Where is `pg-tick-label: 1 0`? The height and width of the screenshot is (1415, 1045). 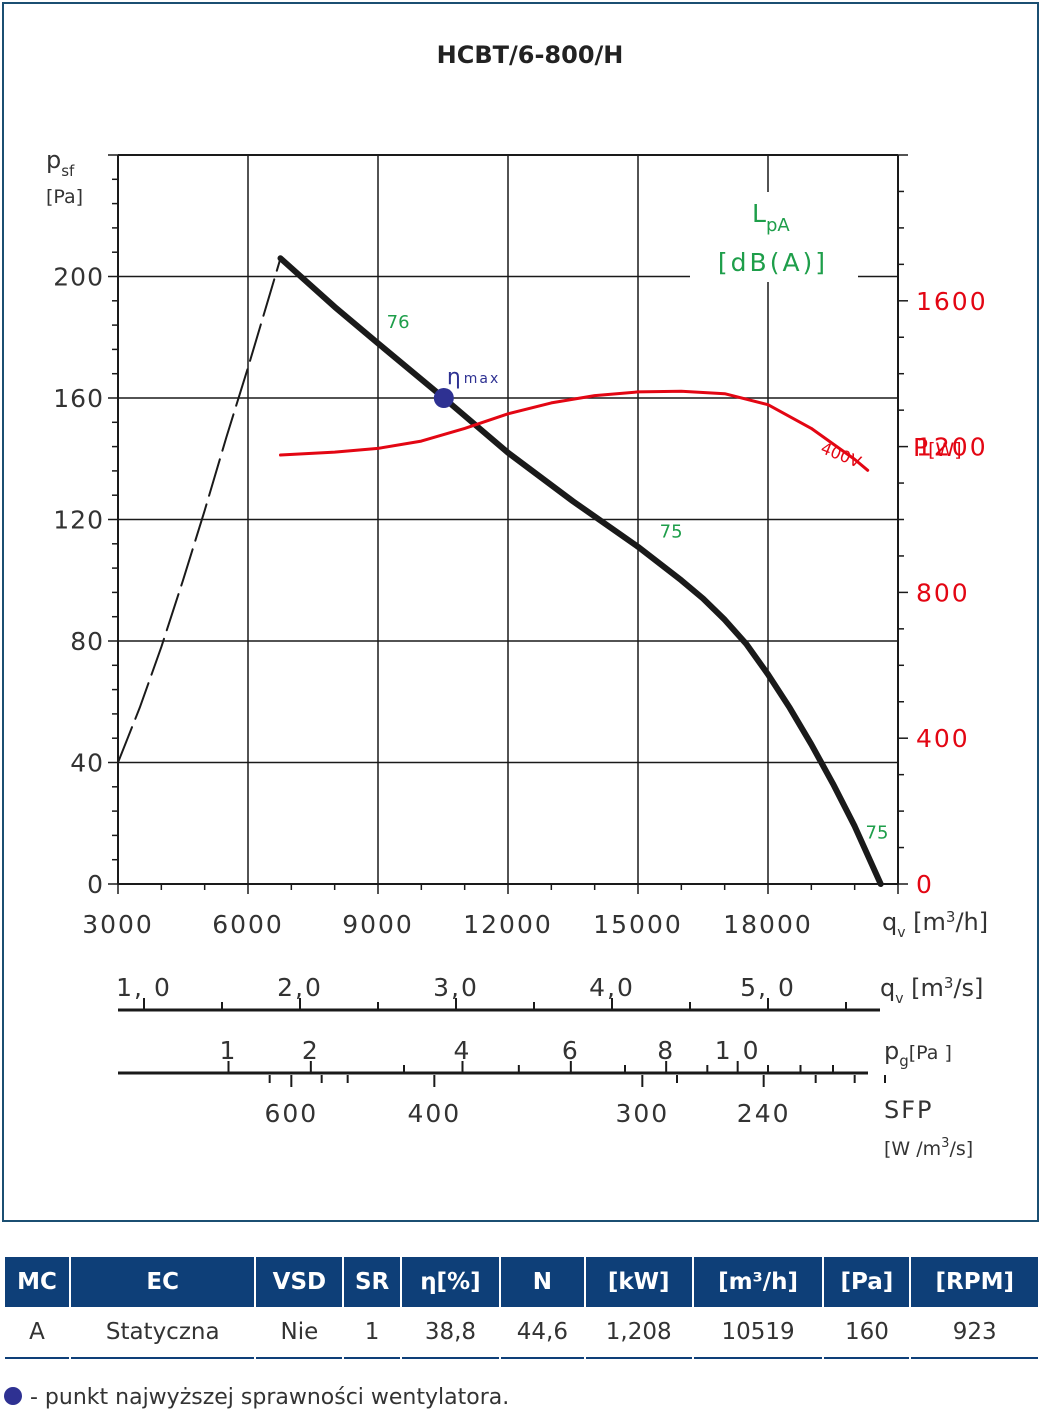
pg-tick-label: 1 0 is located at coordinates (738, 1050).